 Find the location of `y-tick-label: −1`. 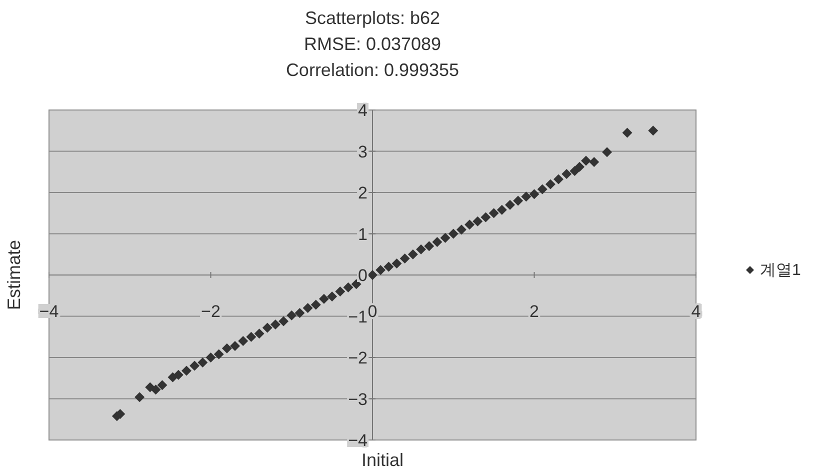

y-tick-label: −1 is located at coordinates (358, 316).